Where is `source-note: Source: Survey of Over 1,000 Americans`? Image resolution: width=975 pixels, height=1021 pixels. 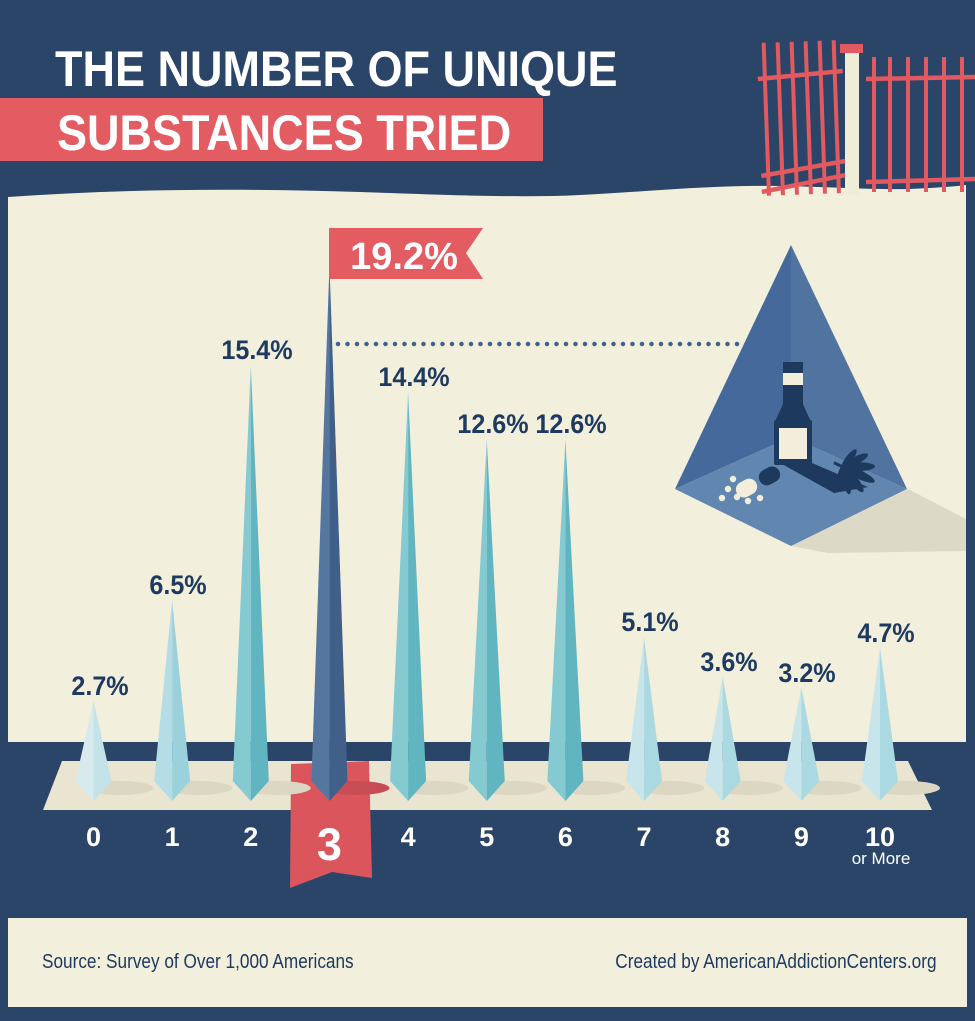 source-note: Source: Survey of Over 1,000 Americans is located at coordinates (198, 962).